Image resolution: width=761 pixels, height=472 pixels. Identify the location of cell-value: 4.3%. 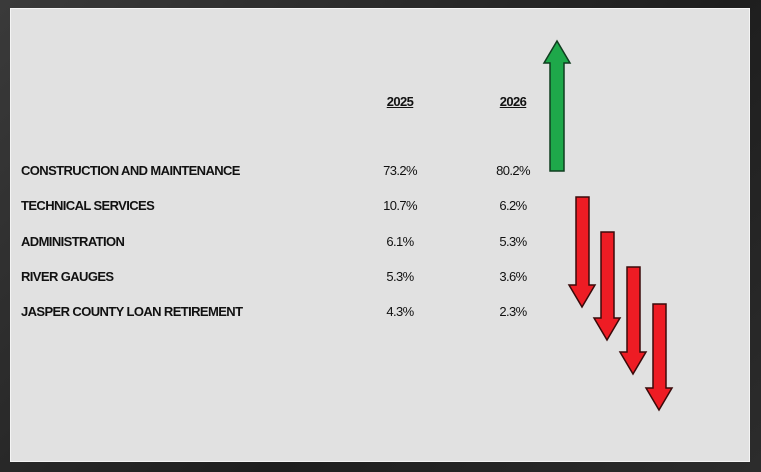
(400, 312).